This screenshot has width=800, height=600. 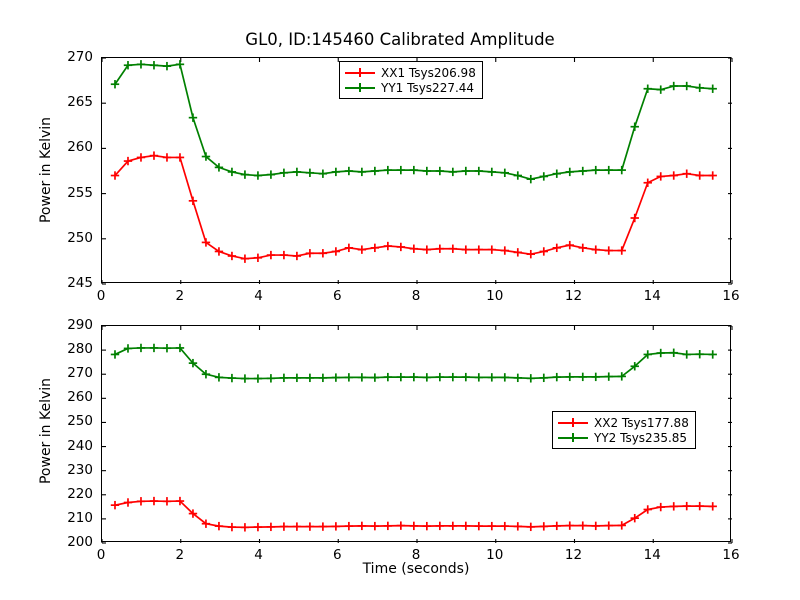 I want to click on legend-item: XX1 Tsys206.98, so click(x=410, y=72).